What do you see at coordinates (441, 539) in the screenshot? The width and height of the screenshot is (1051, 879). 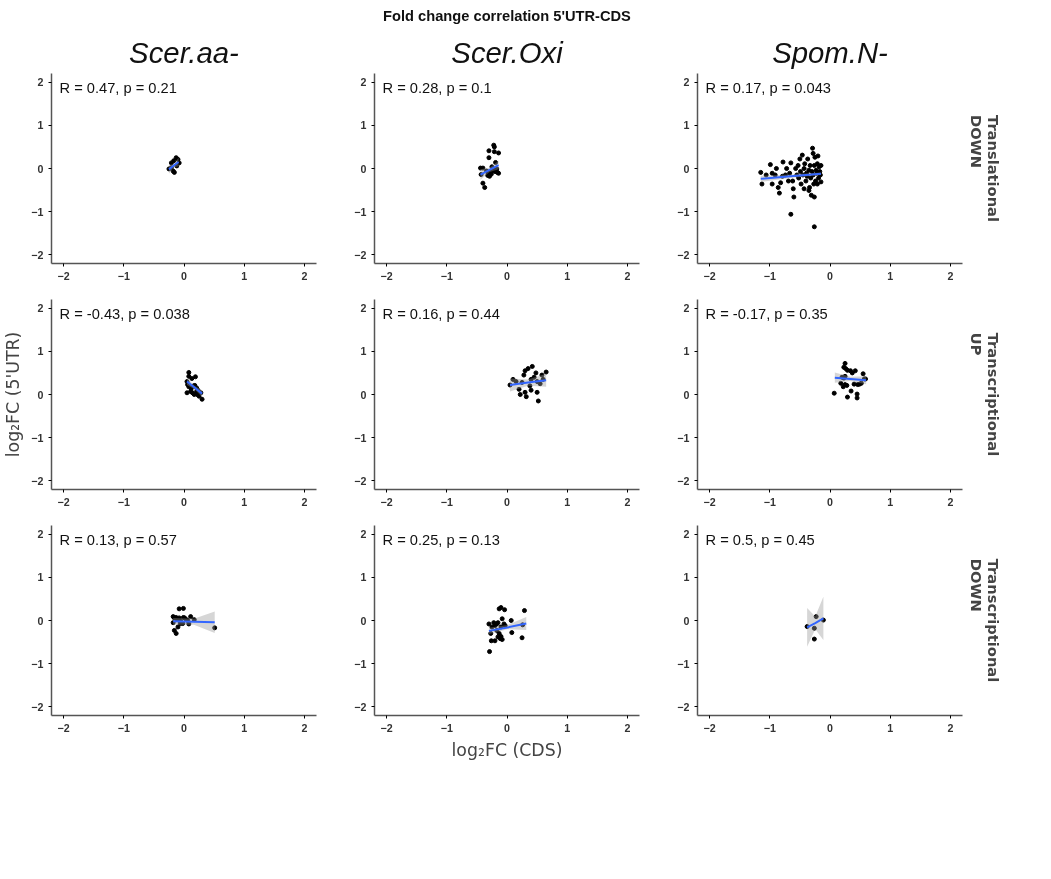 I see `annotation: R = 0.25, p = 0.13` at bounding box center [441, 539].